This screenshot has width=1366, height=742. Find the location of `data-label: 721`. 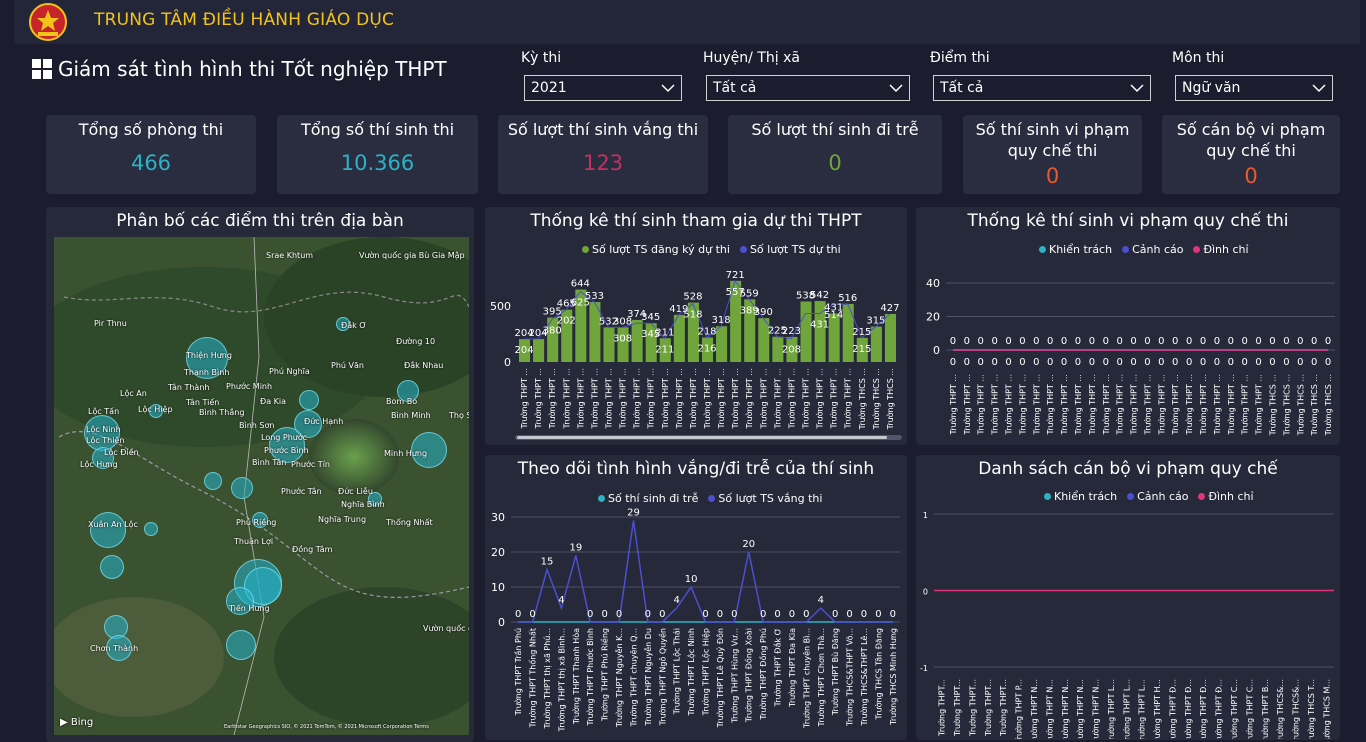

data-label: 721 is located at coordinates (735, 275).